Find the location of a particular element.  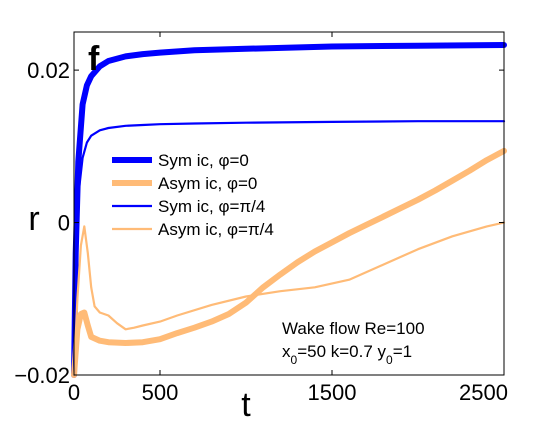

y-tick-label: 0.02 is located at coordinates (48, 70).